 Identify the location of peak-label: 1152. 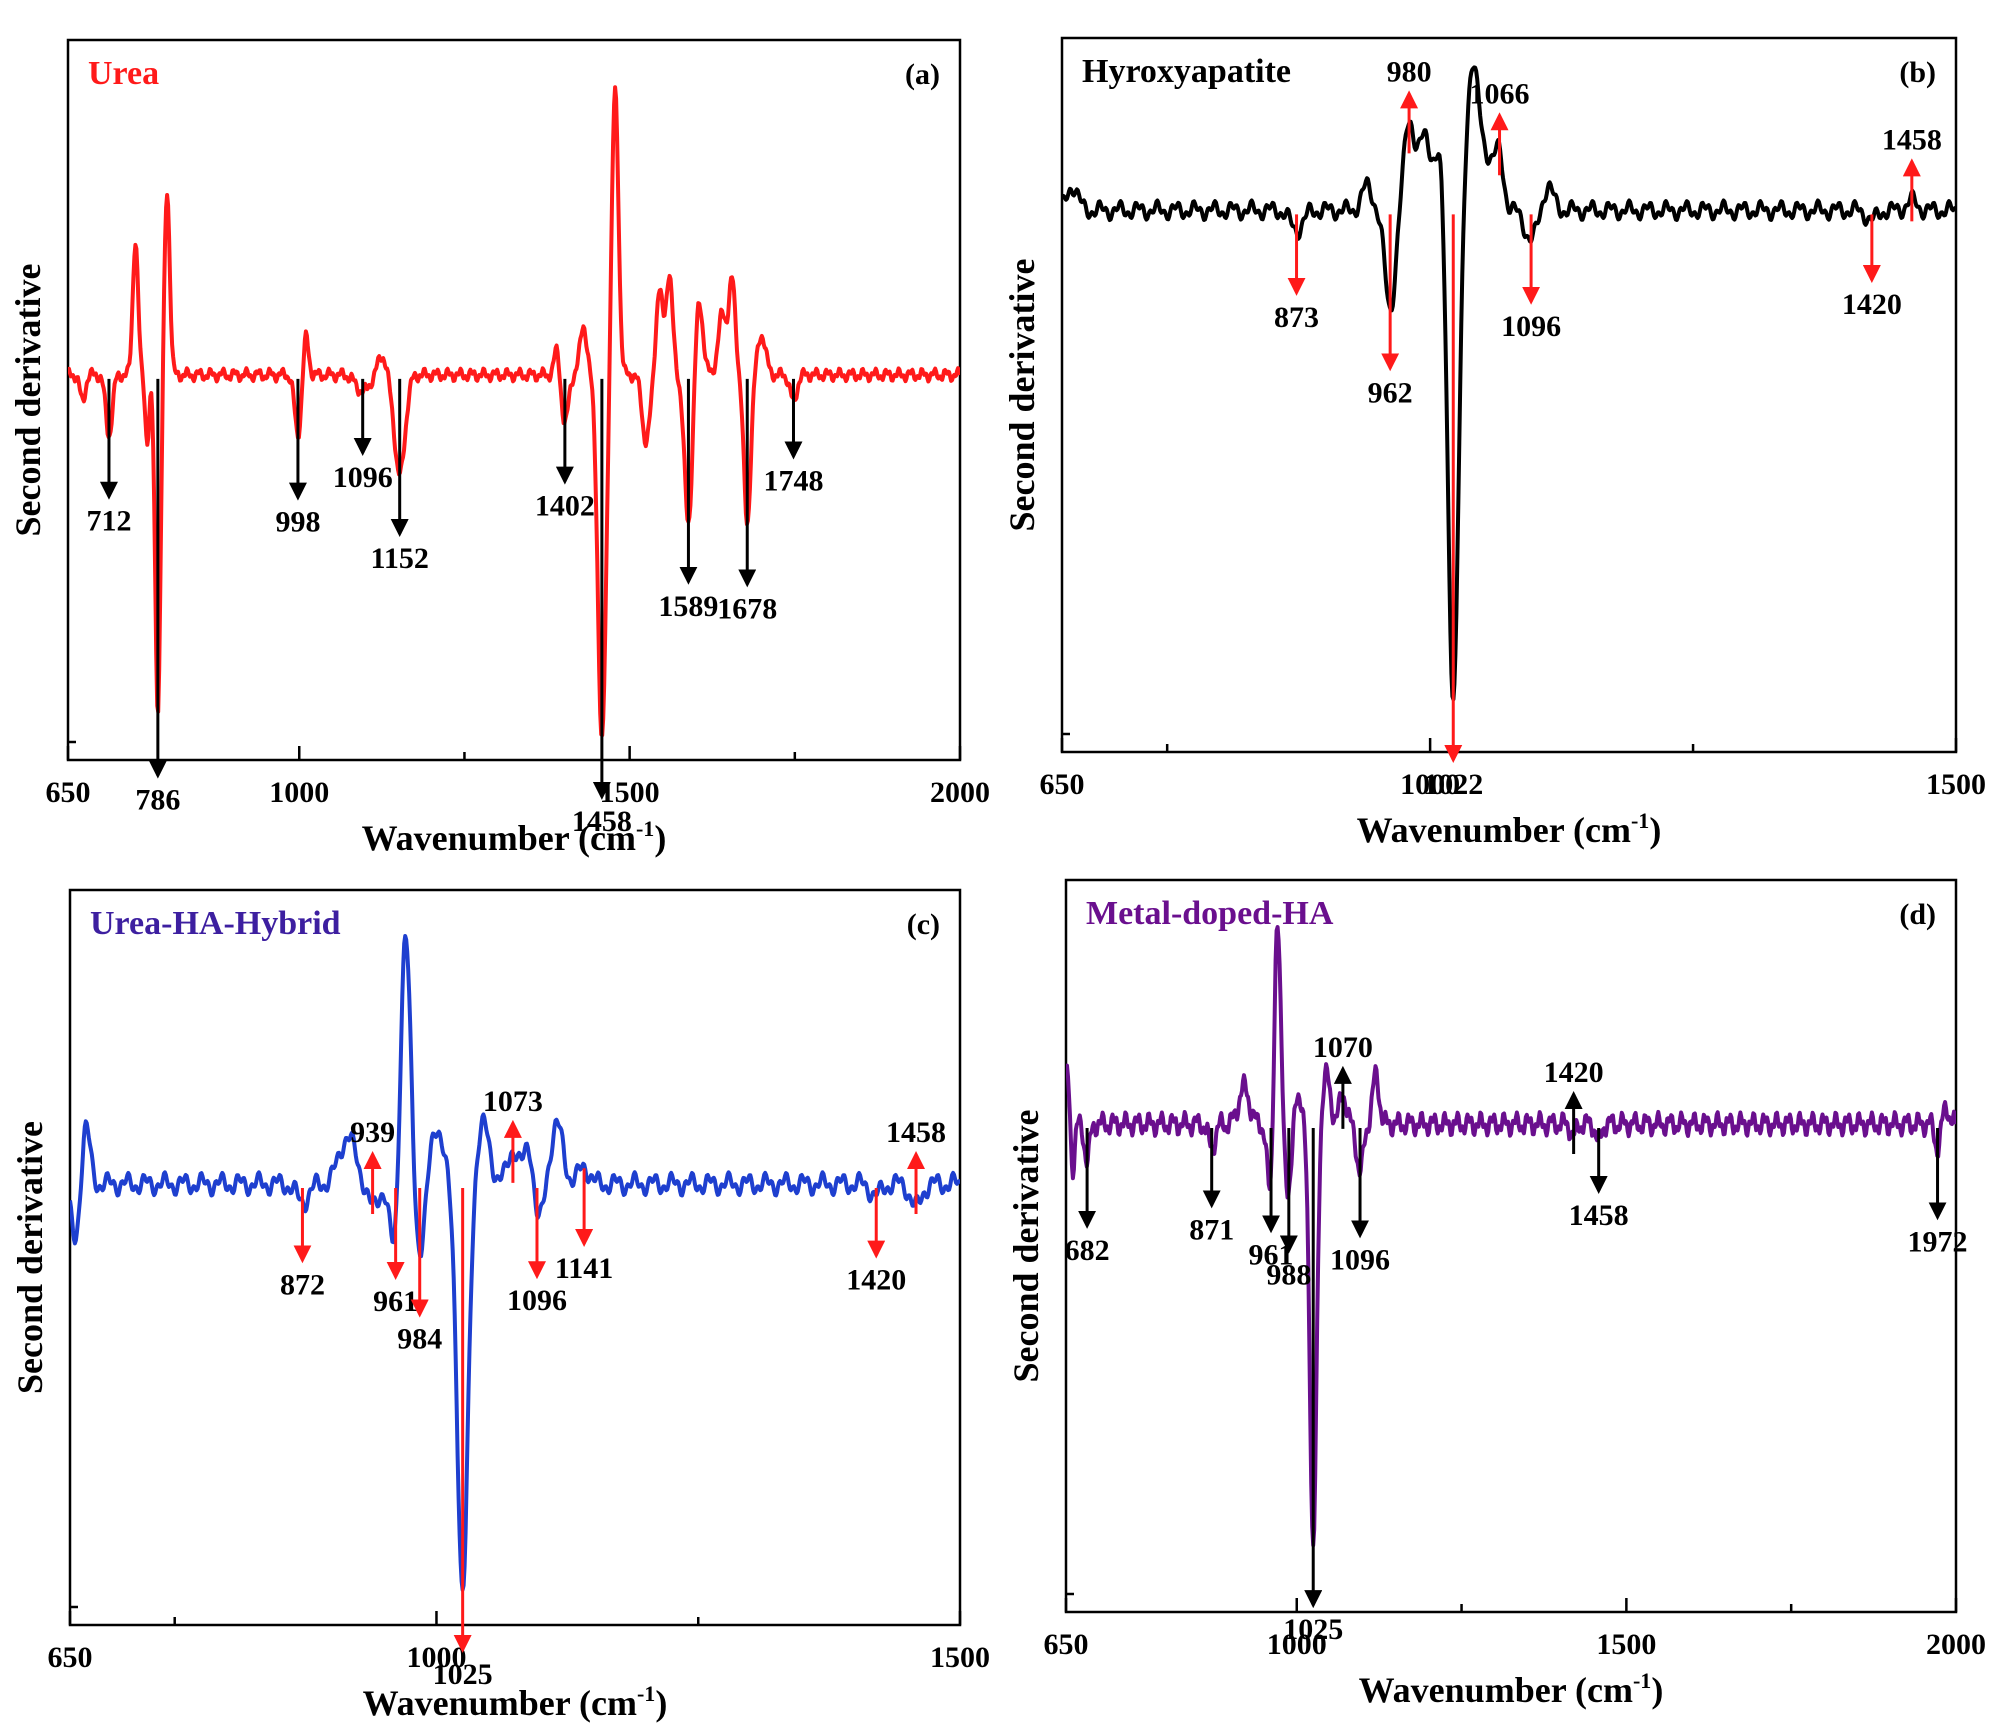
(400, 558).